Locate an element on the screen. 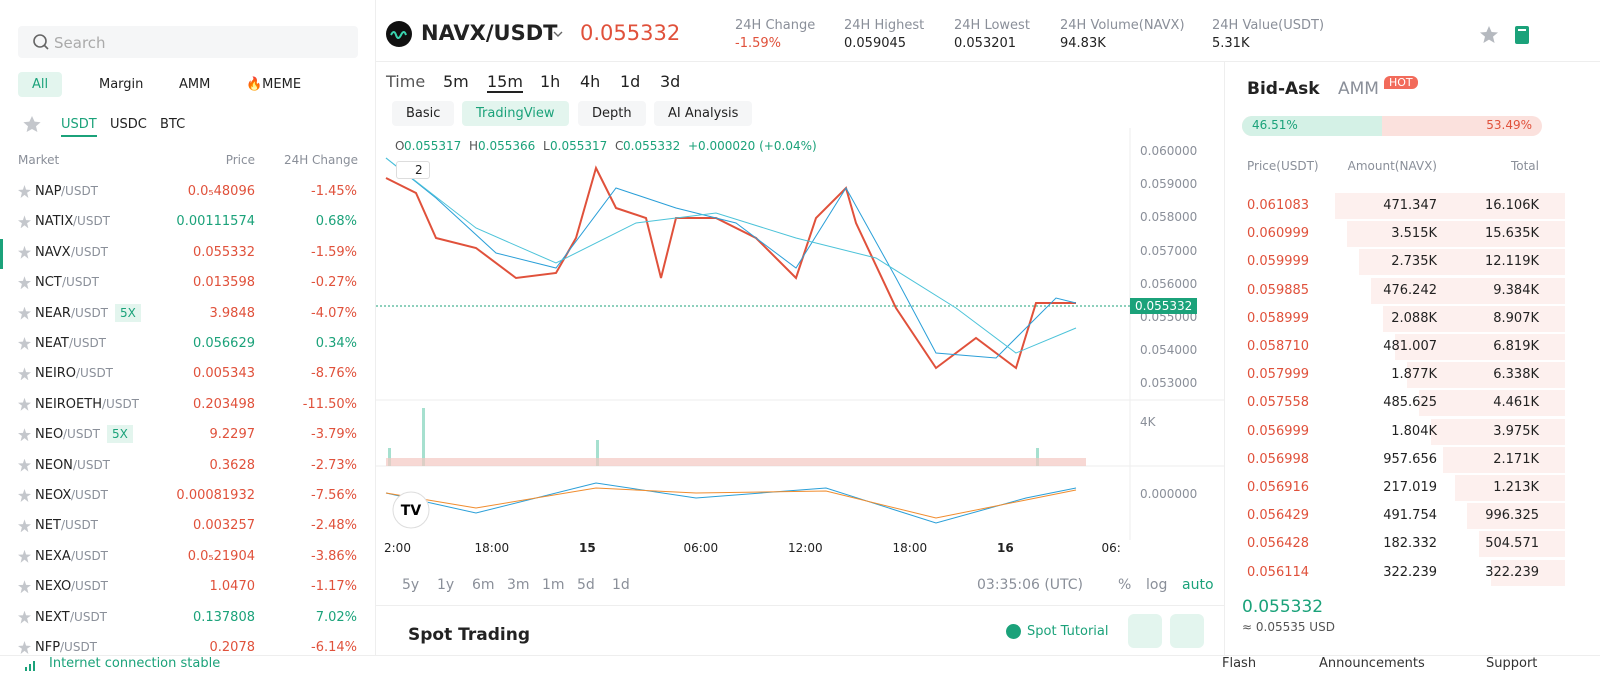 The image size is (1600, 688). market-base: NAVX is located at coordinates (53, 252).